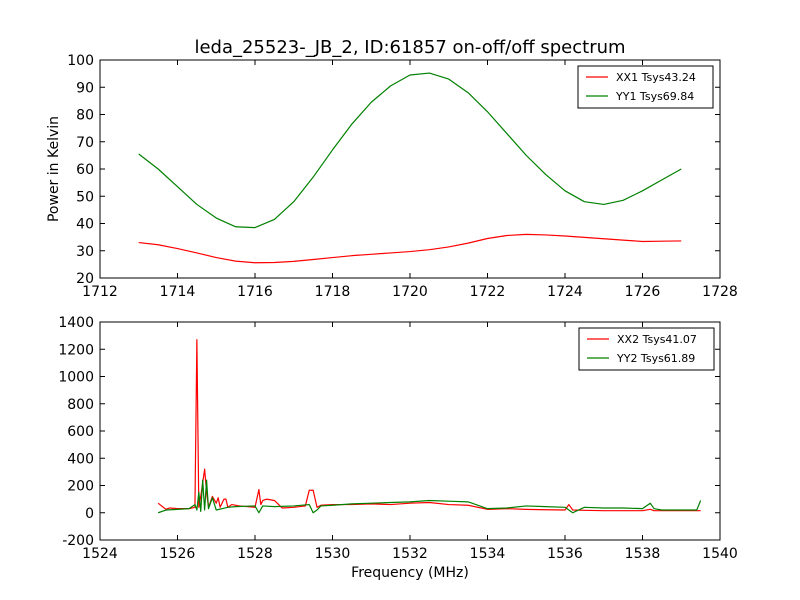 The width and height of the screenshot is (800, 600). What do you see at coordinates (85, 279) in the screenshot?
I see `y-tick-label: 20` at bounding box center [85, 279].